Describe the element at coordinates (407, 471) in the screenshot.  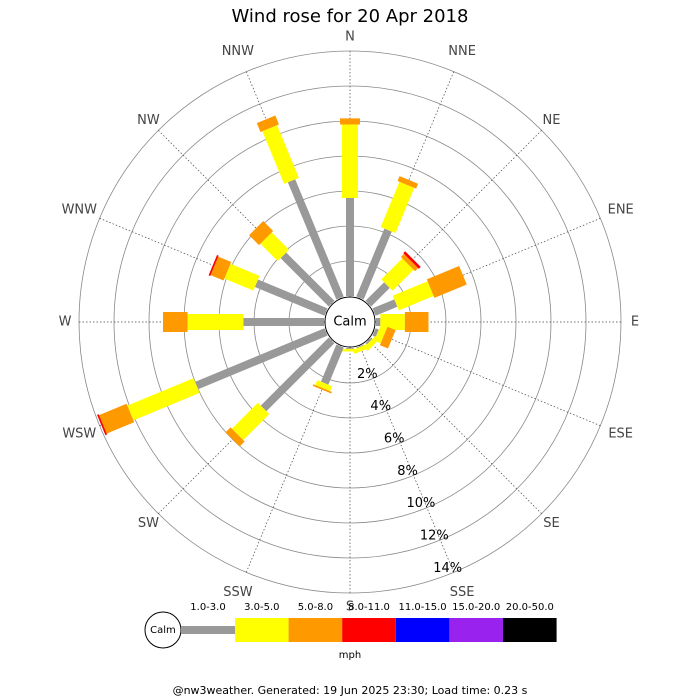
I see `tick-label: 8%` at that location.